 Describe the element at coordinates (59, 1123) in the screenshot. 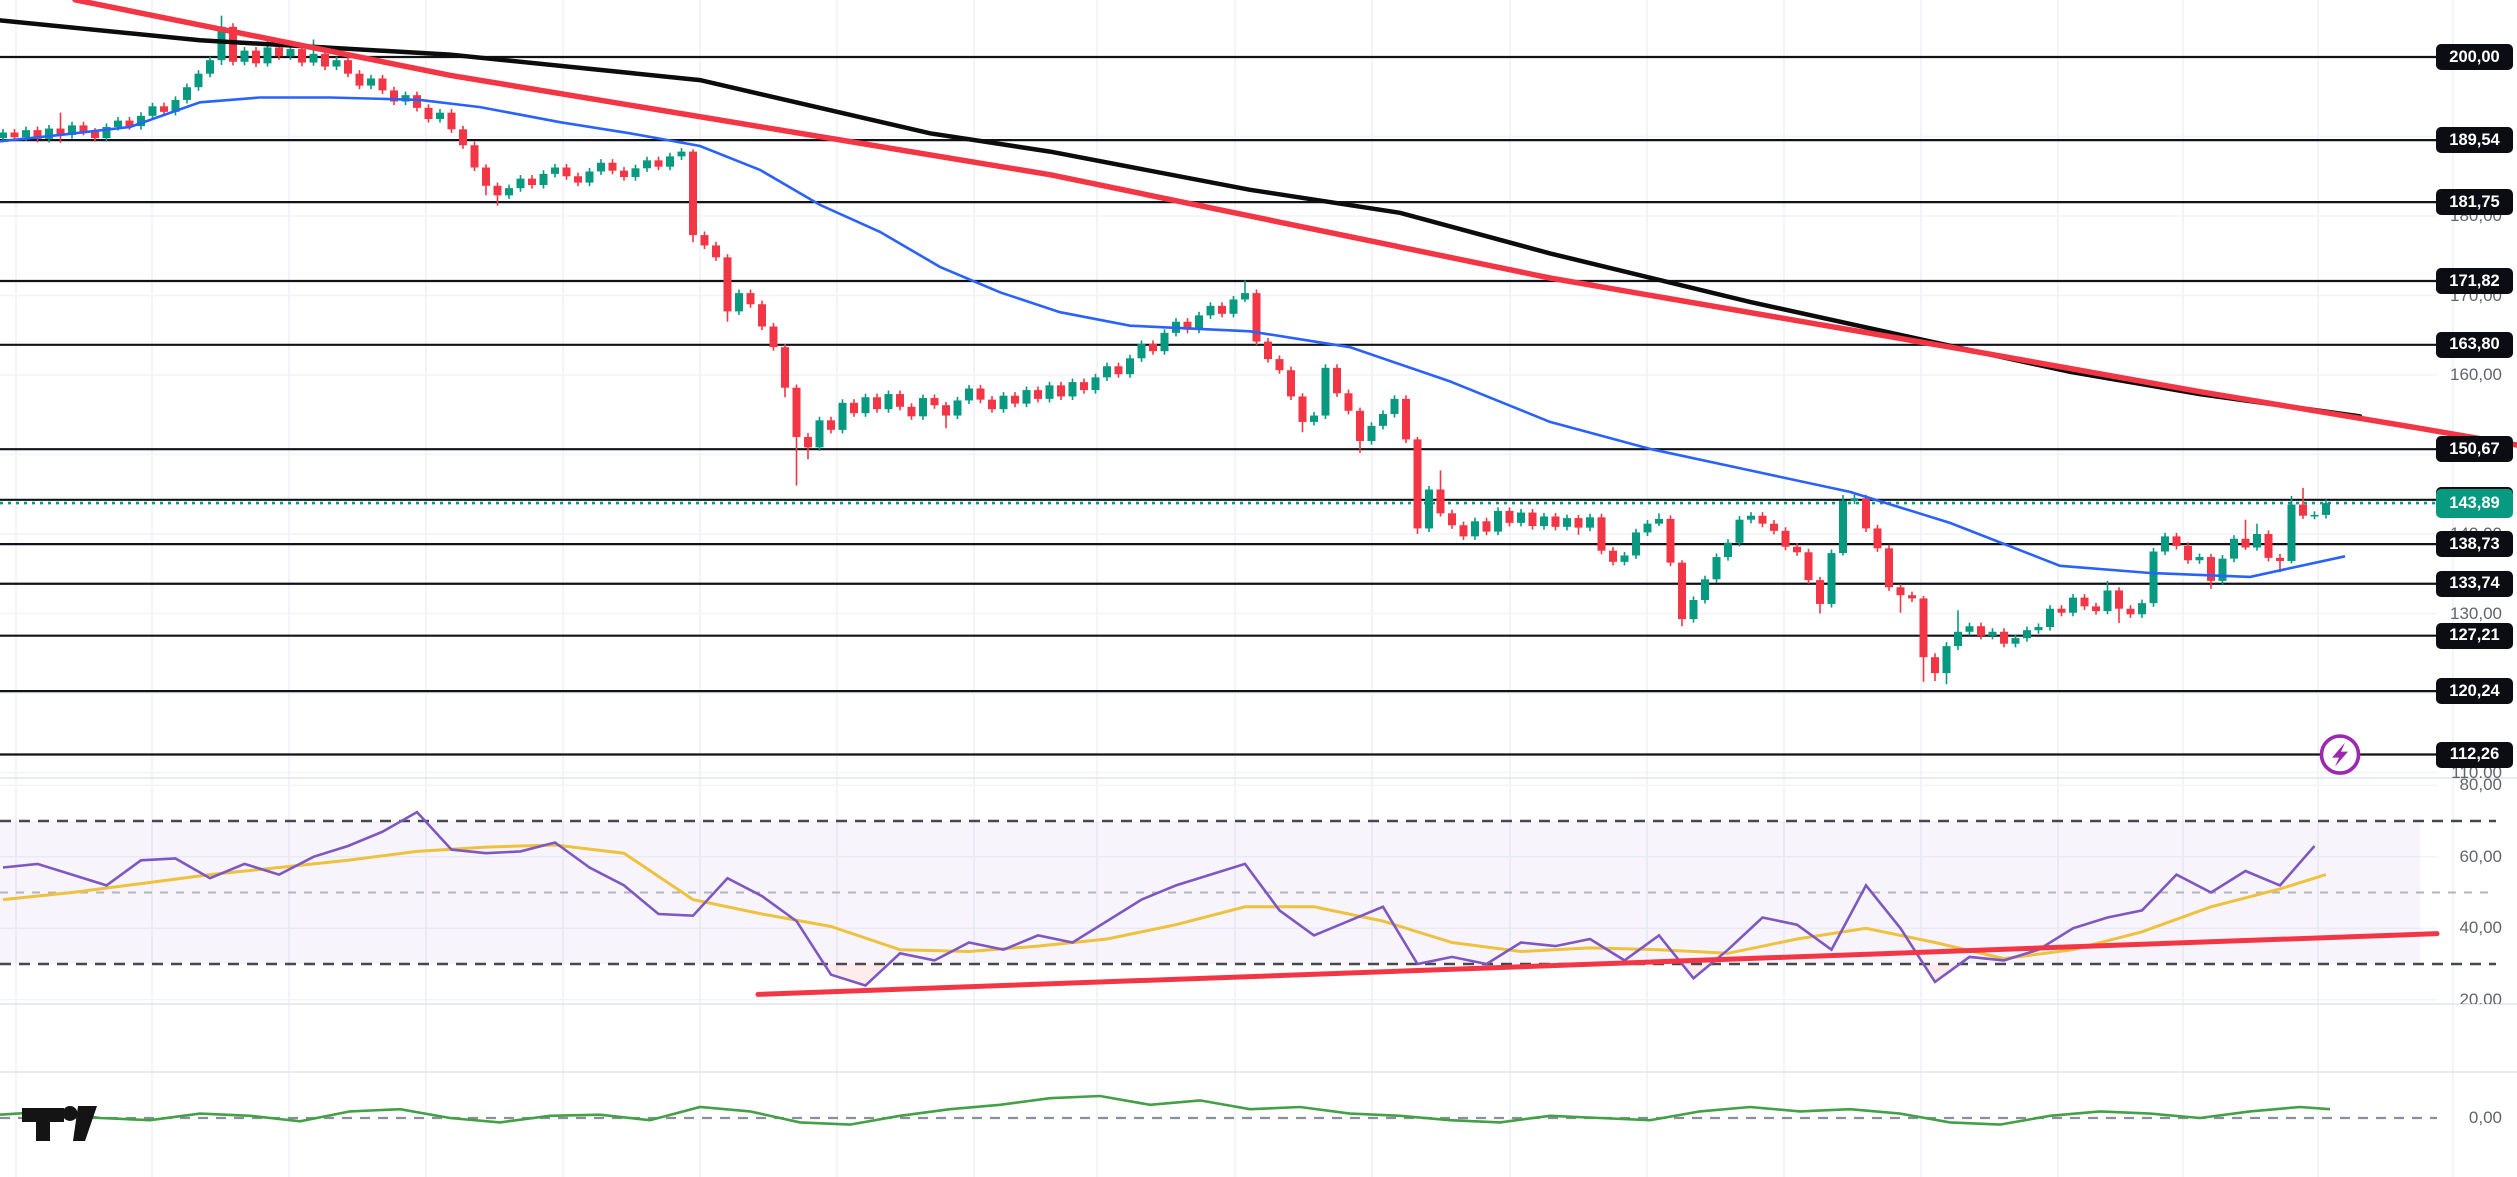

I see `tradingview-logo` at that location.